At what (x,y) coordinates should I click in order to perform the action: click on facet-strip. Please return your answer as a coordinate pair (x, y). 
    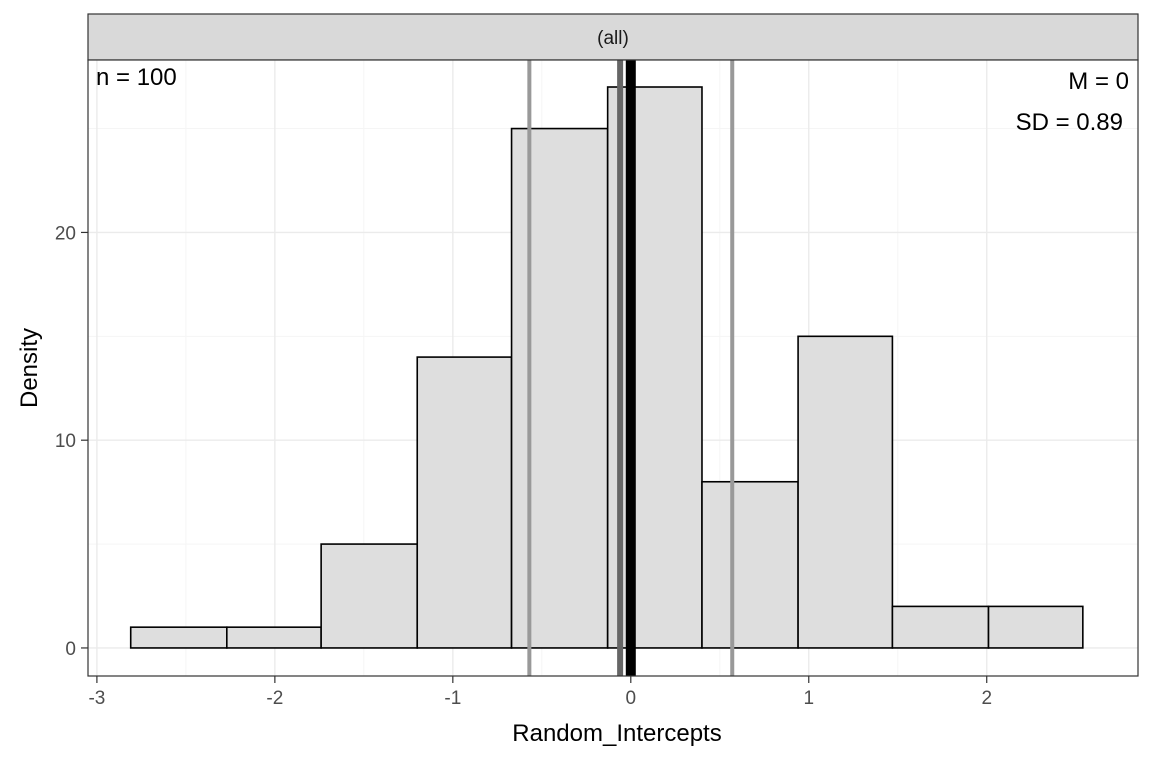
    Looking at the image, I should click on (613, 37).